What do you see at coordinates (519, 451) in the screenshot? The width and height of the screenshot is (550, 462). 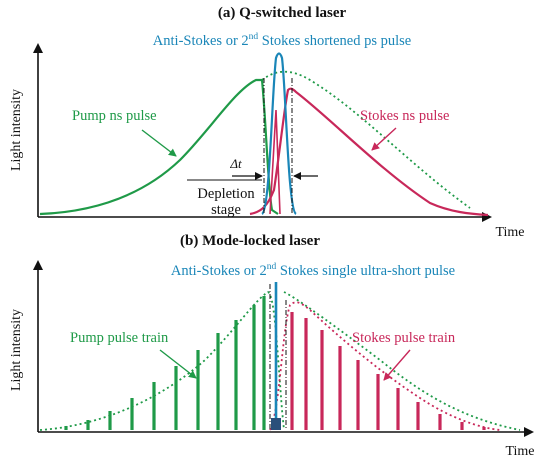 I see `panel-b-x-label: Time` at bounding box center [519, 451].